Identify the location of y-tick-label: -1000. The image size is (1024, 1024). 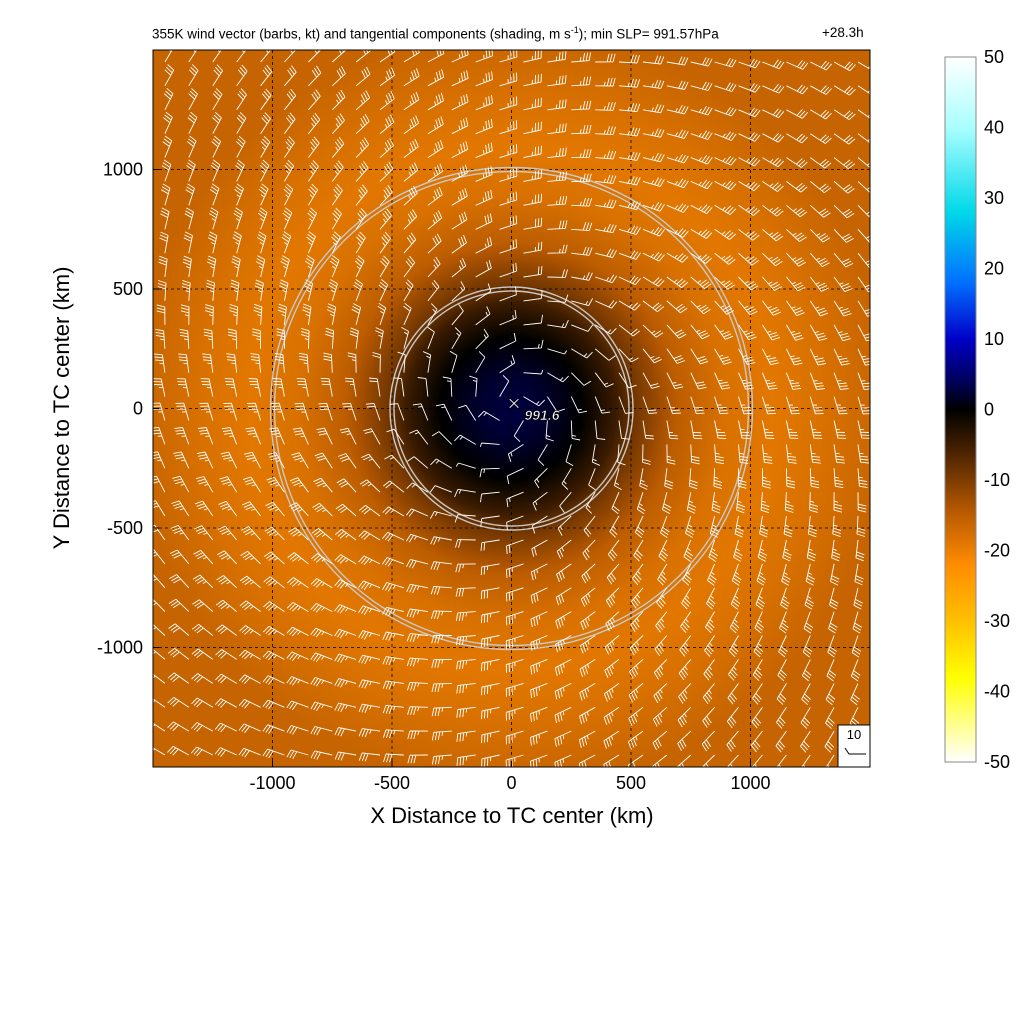
(120, 648).